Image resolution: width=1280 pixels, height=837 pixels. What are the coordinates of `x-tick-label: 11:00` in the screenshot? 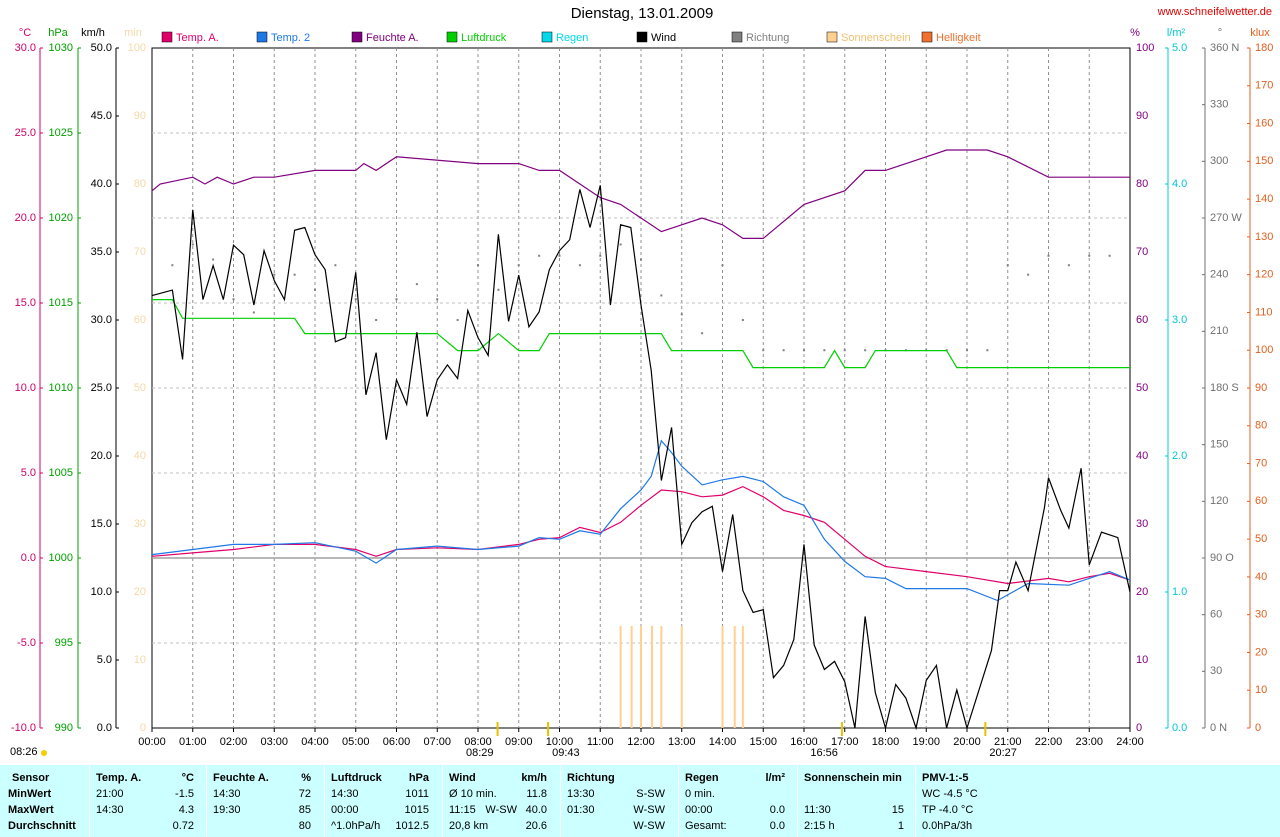 It's located at (600, 742).